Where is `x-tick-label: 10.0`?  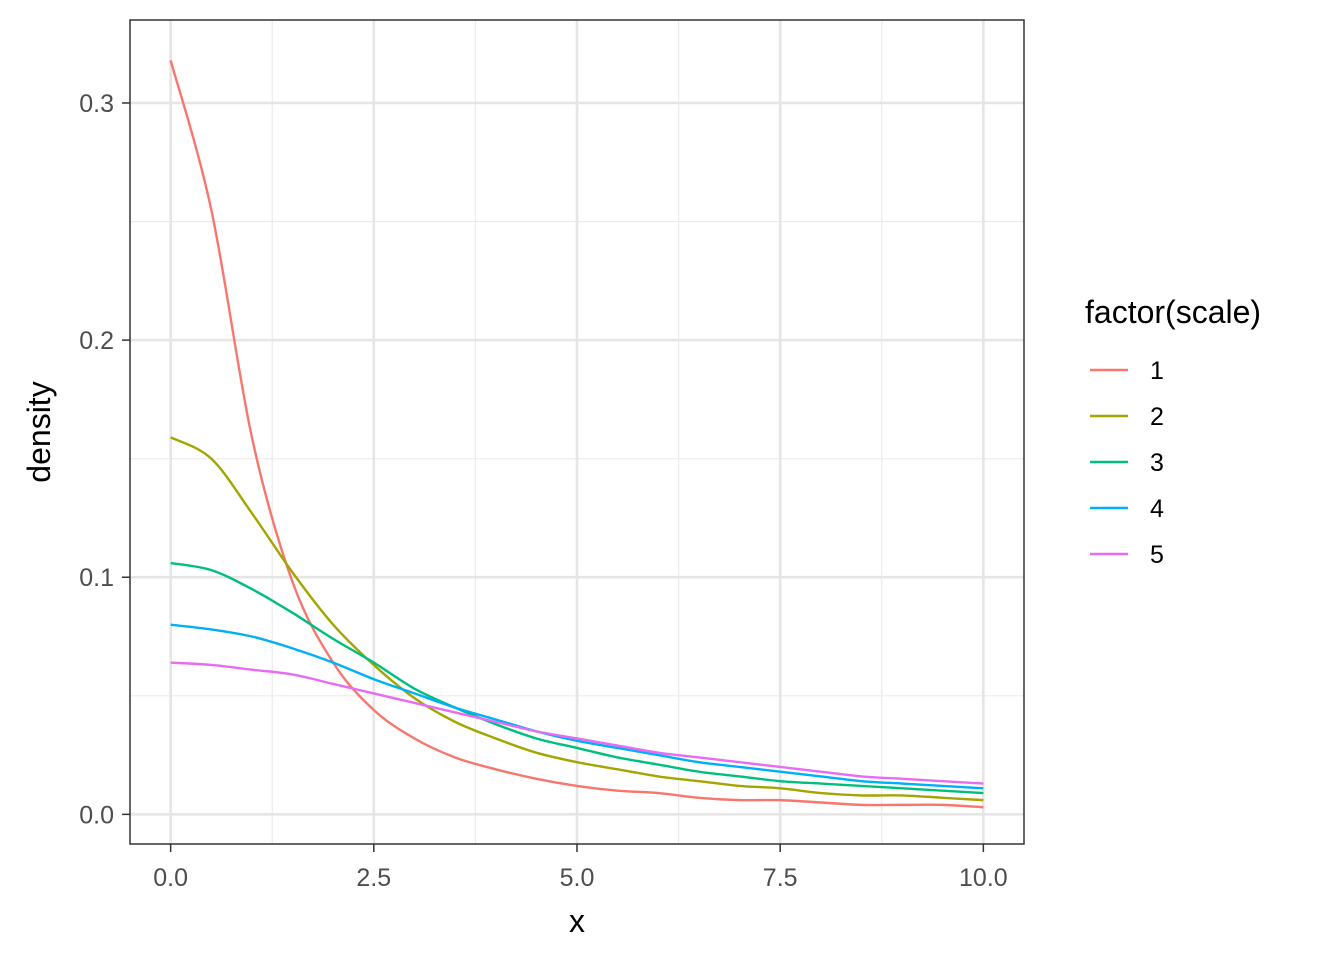 x-tick-label: 10.0 is located at coordinates (983, 878).